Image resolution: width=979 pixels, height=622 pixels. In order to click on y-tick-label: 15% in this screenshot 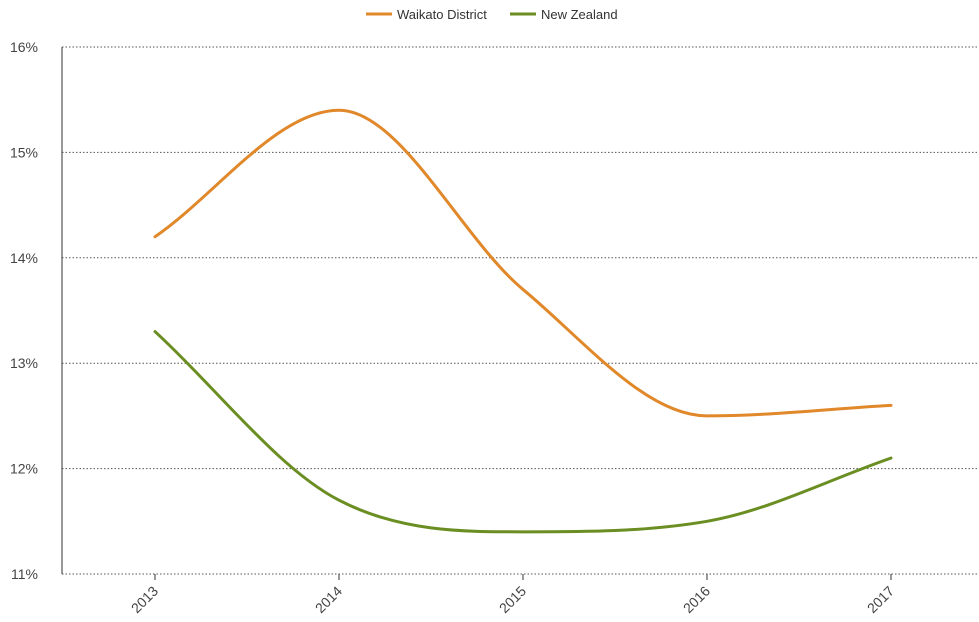, I will do `click(24, 152)`.